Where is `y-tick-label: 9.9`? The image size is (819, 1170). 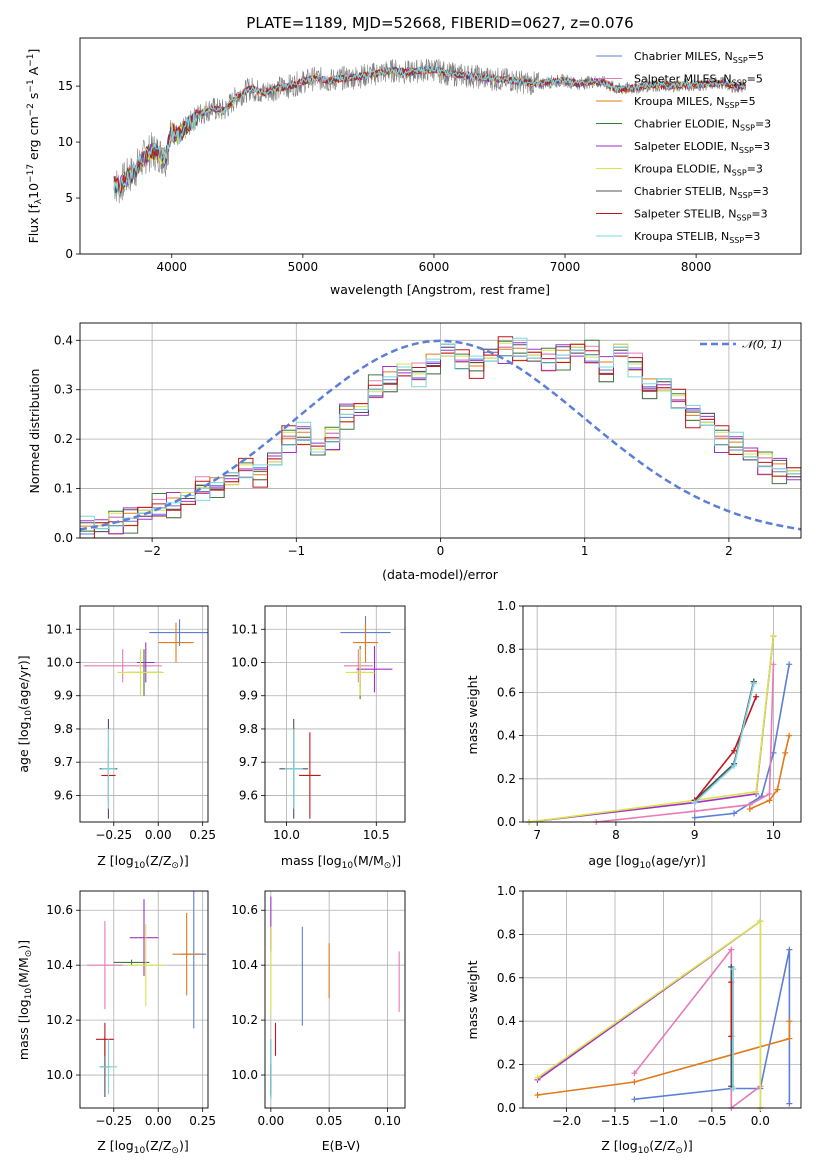
y-tick-label: 9.9 is located at coordinates (63, 696).